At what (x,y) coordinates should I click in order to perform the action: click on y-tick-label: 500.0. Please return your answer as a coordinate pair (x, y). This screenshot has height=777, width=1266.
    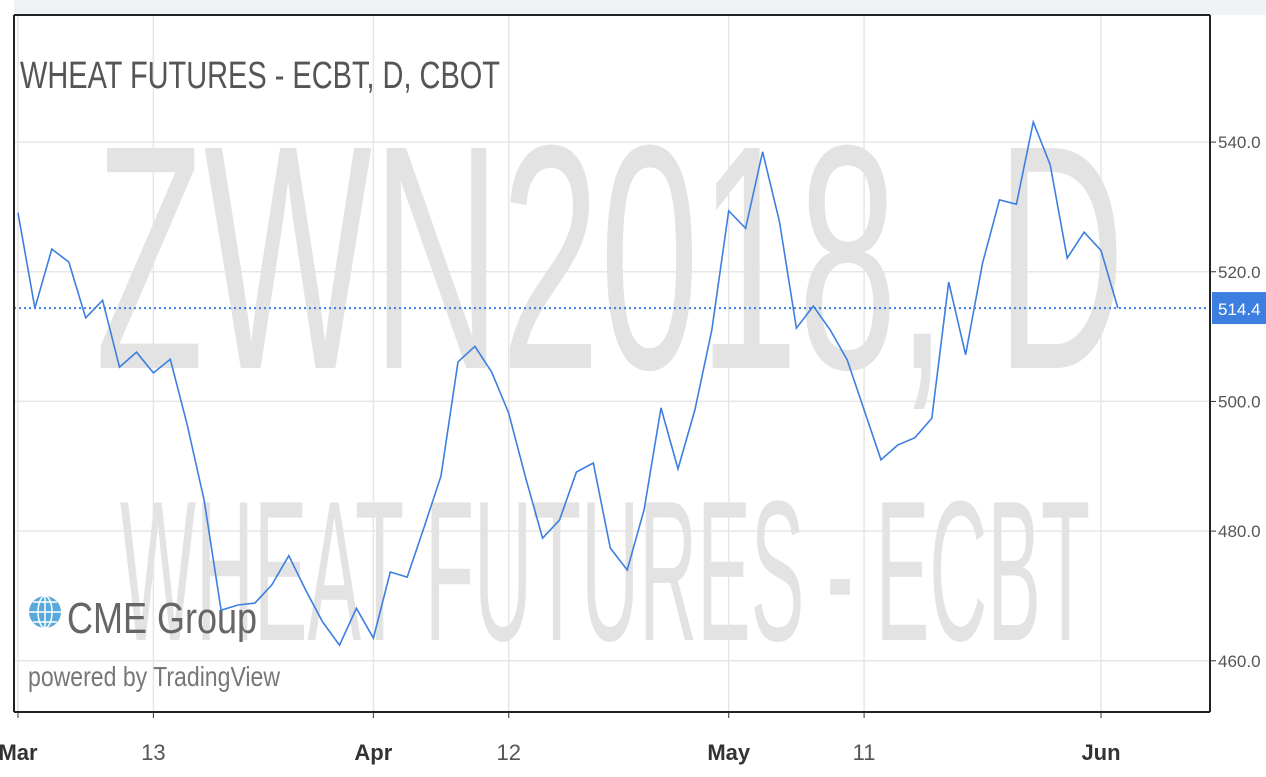
    Looking at the image, I should click on (1239, 401).